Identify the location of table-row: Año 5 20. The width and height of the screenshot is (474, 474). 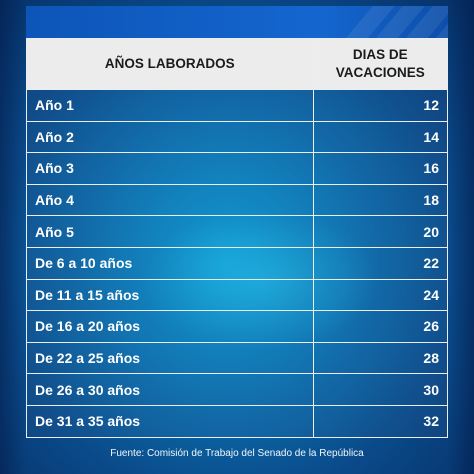
(237, 231).